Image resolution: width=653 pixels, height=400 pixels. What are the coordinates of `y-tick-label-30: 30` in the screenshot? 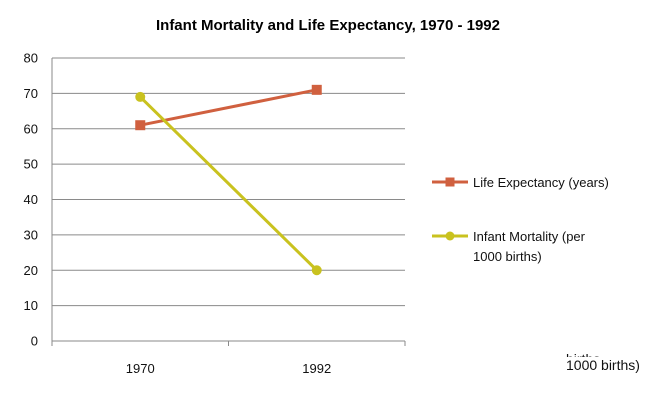 It's located at (31, 234).